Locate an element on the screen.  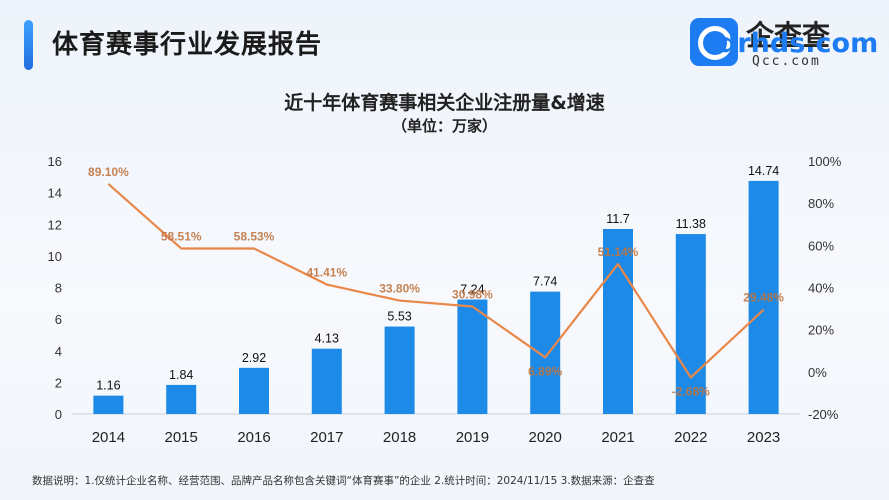
y-right-tick-label: -20% is located at coordinates (823, 414).